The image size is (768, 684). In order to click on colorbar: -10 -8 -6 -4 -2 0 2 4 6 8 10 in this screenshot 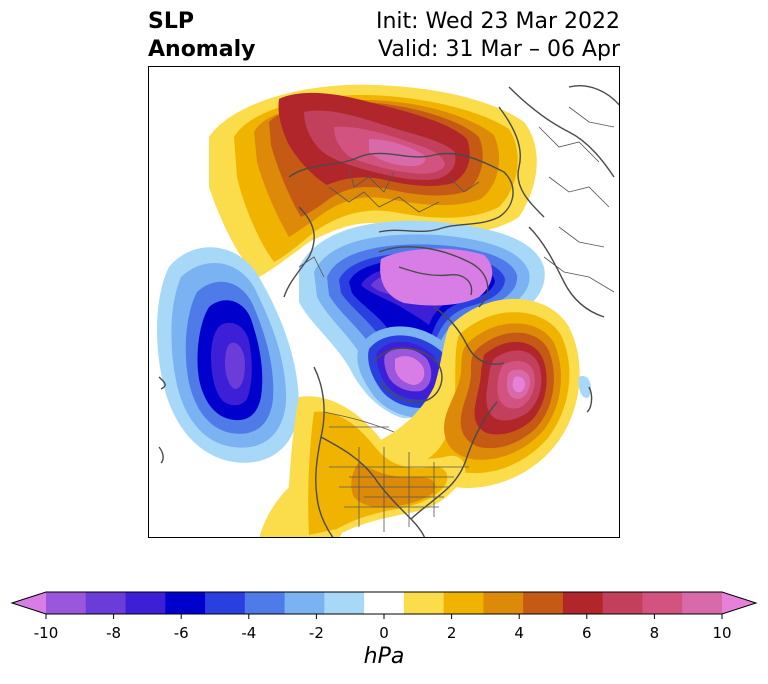, I will do `click(384, 616)`.